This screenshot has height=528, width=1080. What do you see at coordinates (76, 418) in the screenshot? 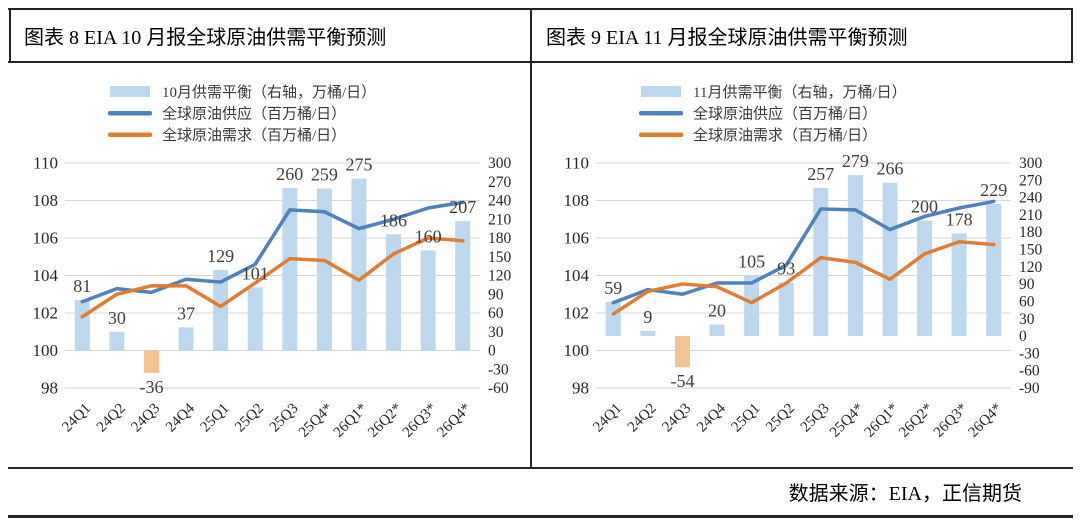
I see `x-axis-label: 24Q1` at bounding box center [76, 418].